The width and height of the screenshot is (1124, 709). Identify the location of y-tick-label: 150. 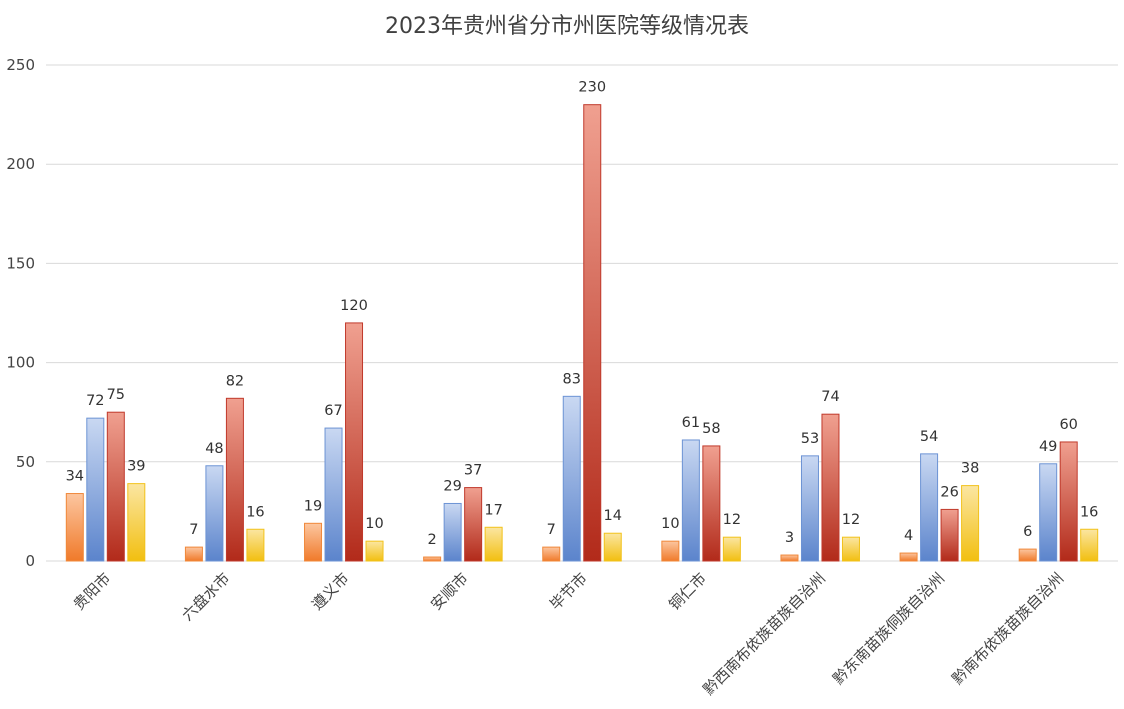
(20, 263).